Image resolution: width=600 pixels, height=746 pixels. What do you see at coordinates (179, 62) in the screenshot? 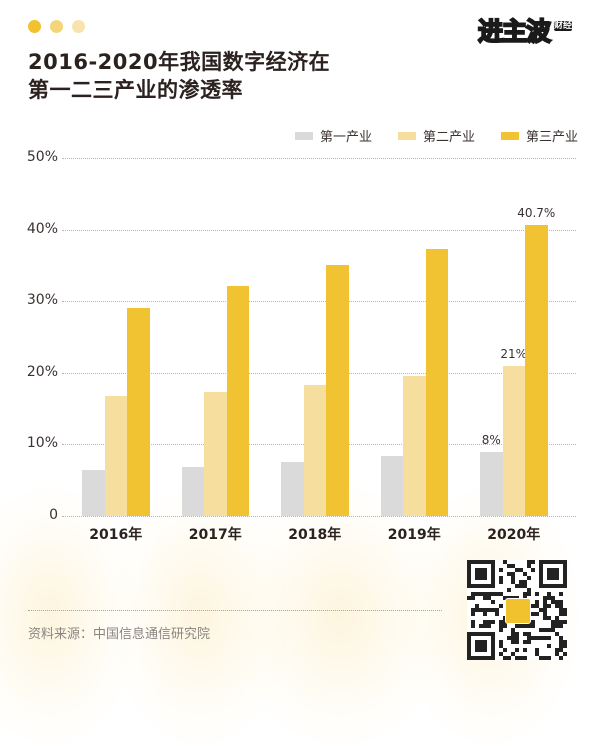
I see `title-line-1: 2016-2020年我国数字经济在` at bounding box center [179, 62].